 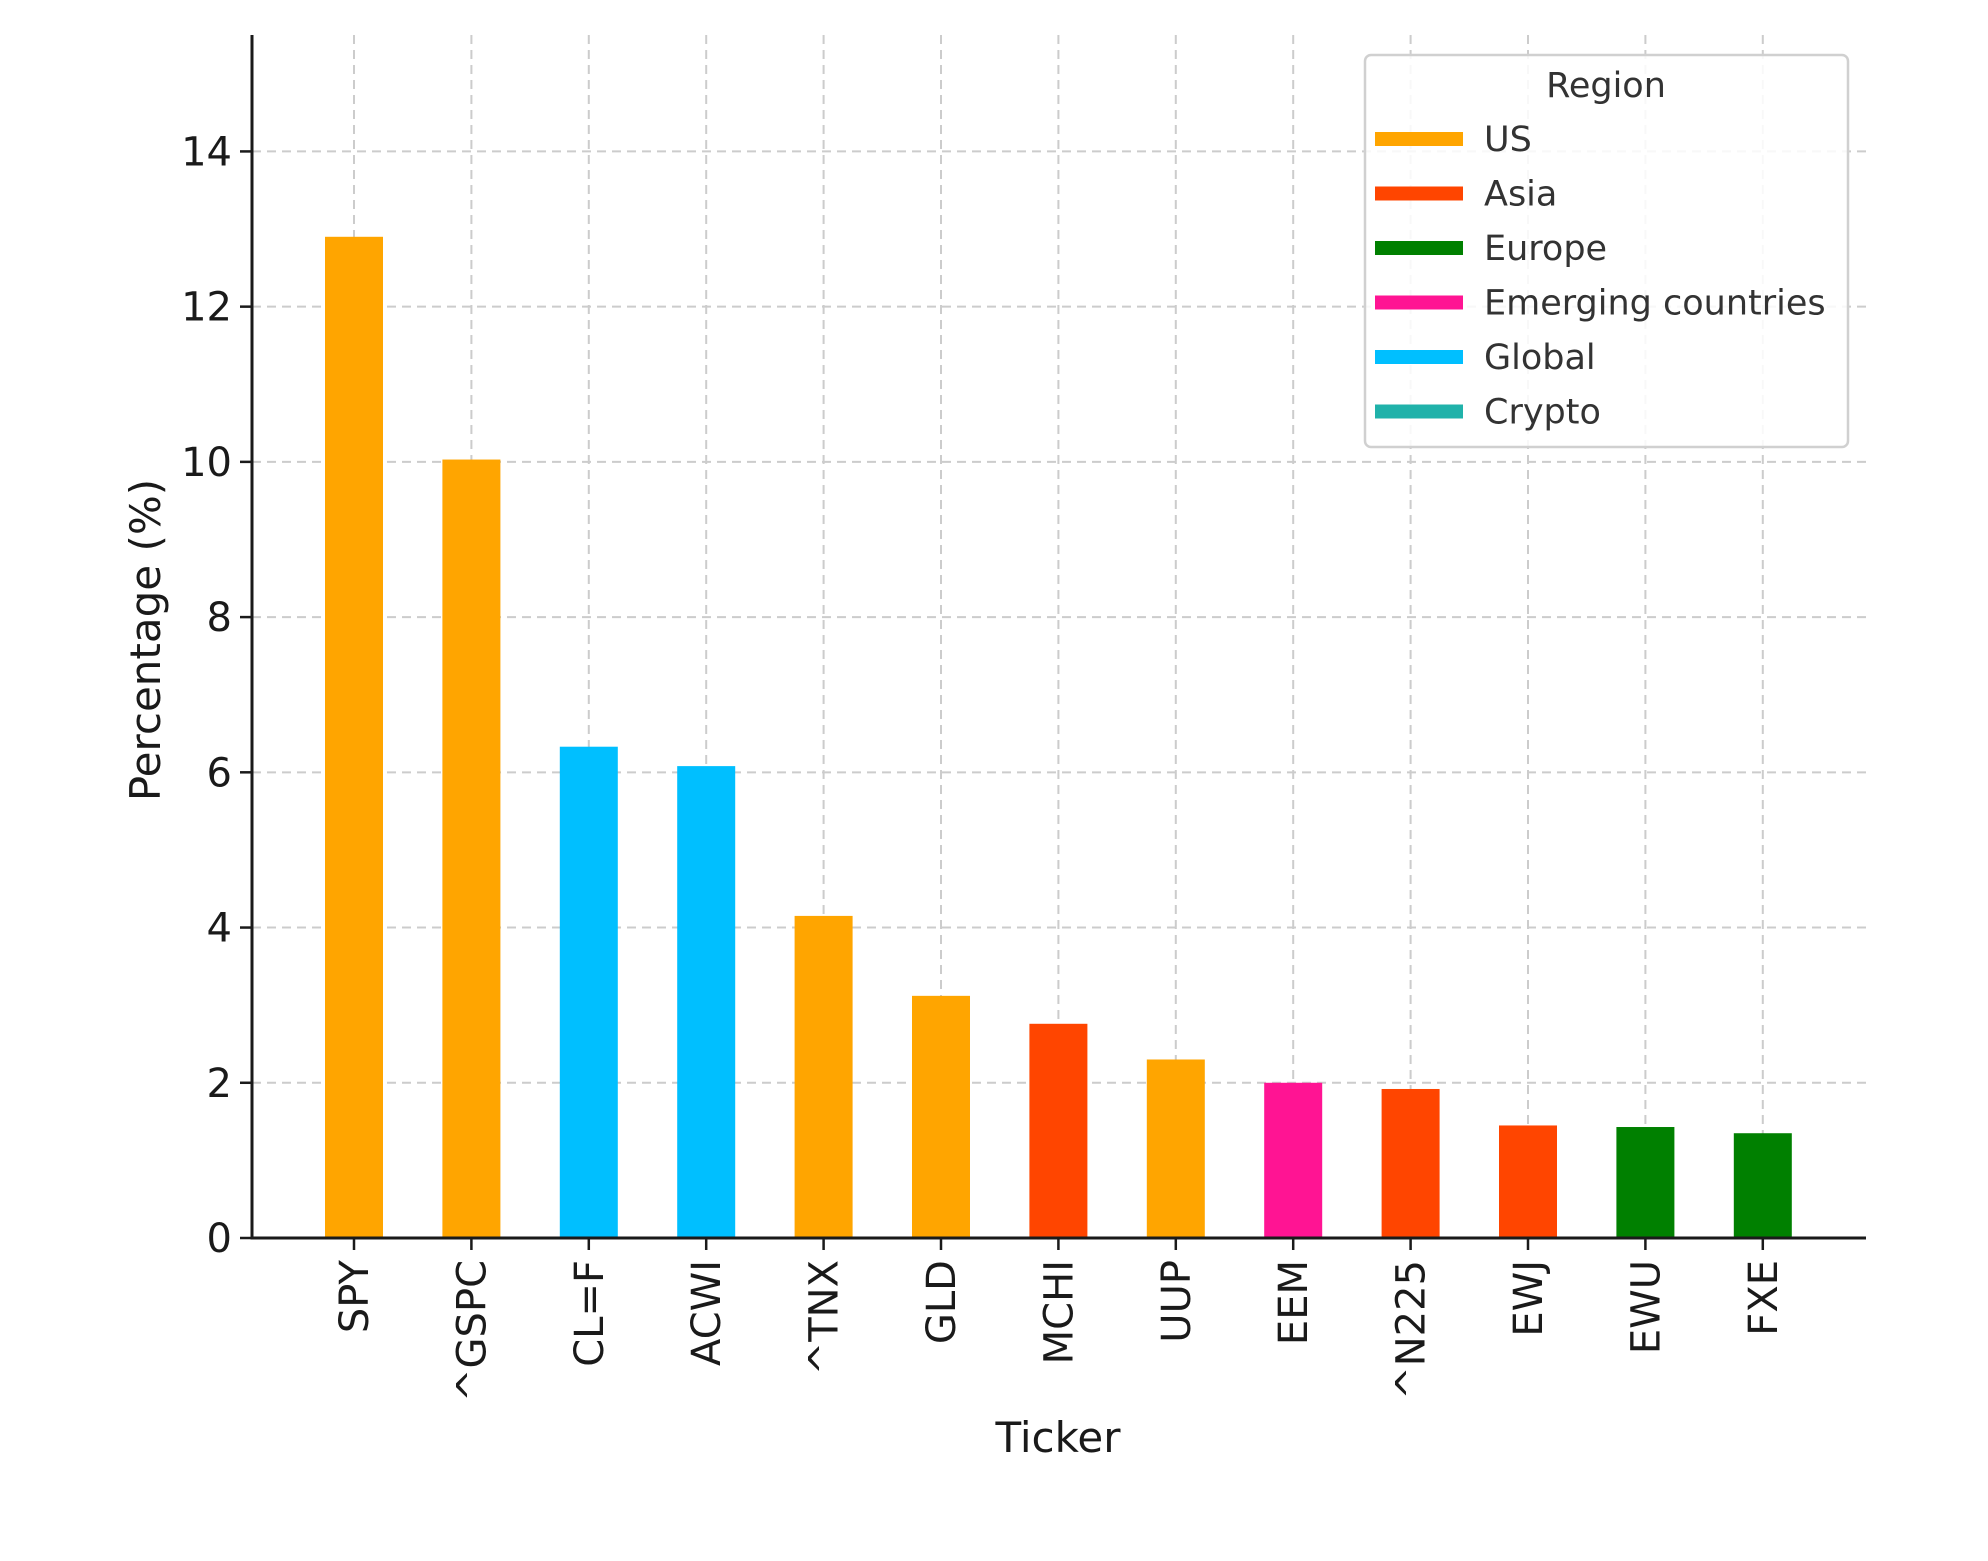 I want to click on legend-label: Emerging countries, so click(x=1655, y=304).